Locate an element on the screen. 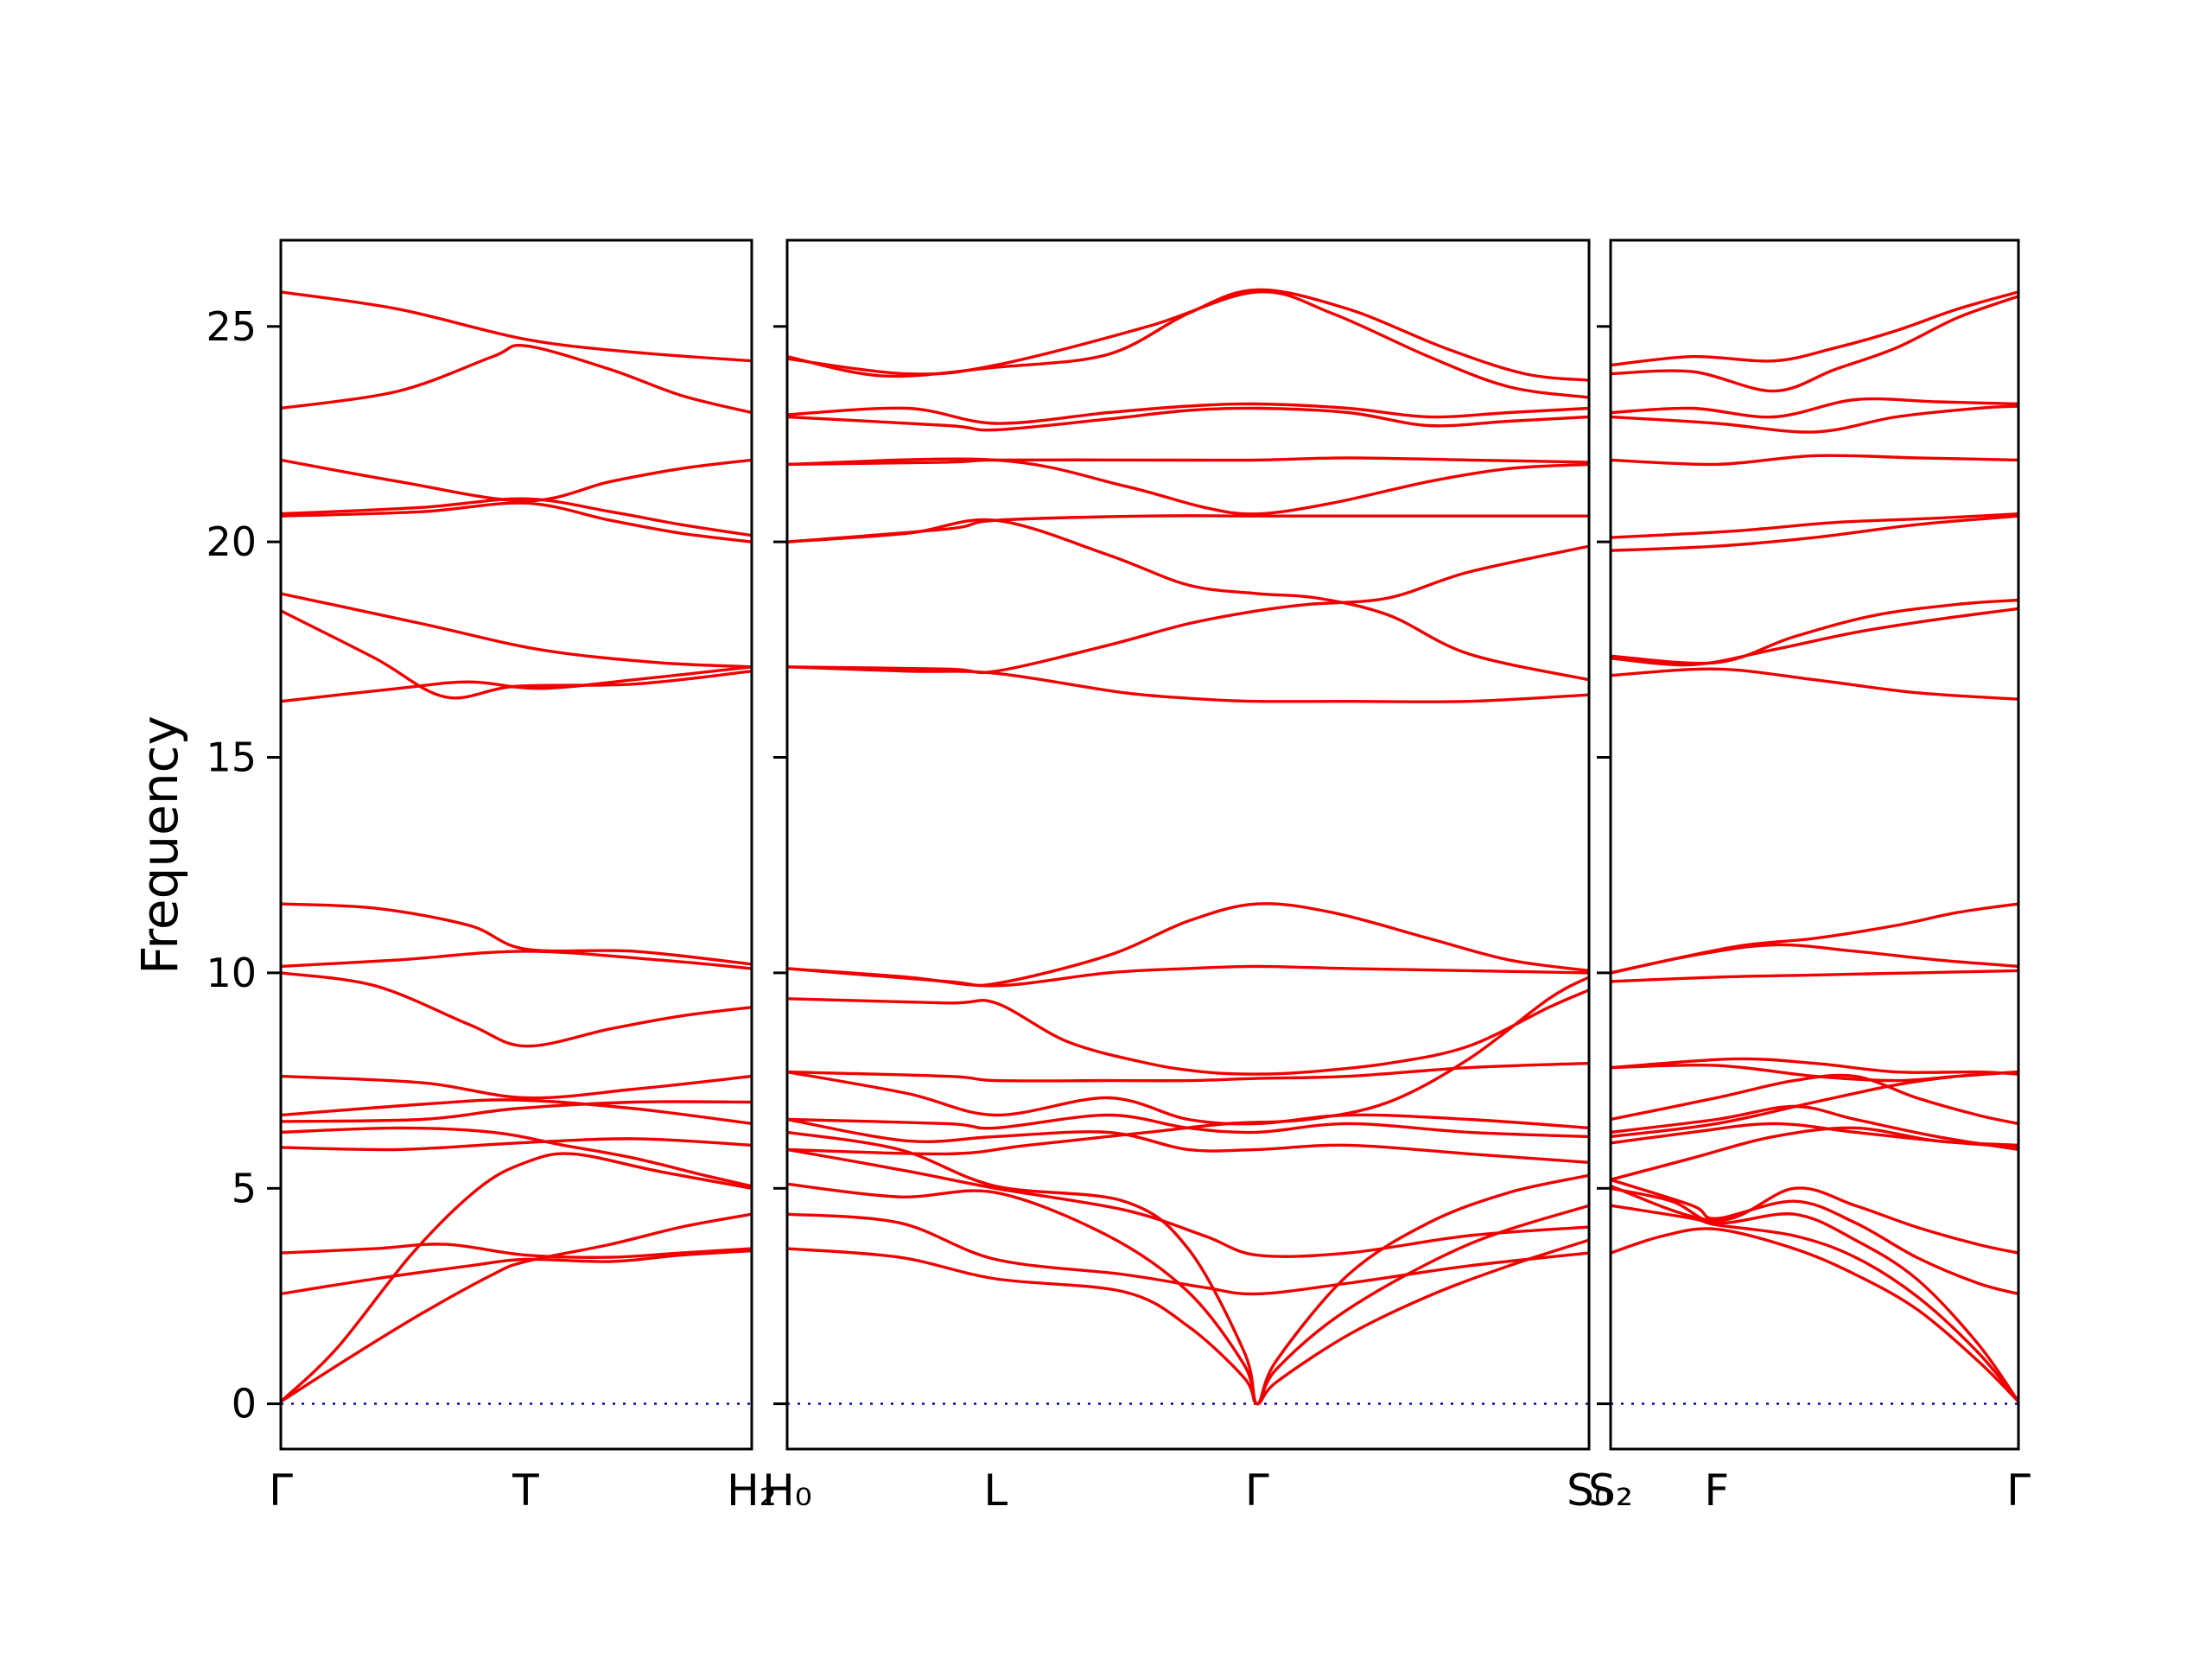 The image size is (2212, 1659). y-tick-label: 15 is located at coordinates (232, 757).